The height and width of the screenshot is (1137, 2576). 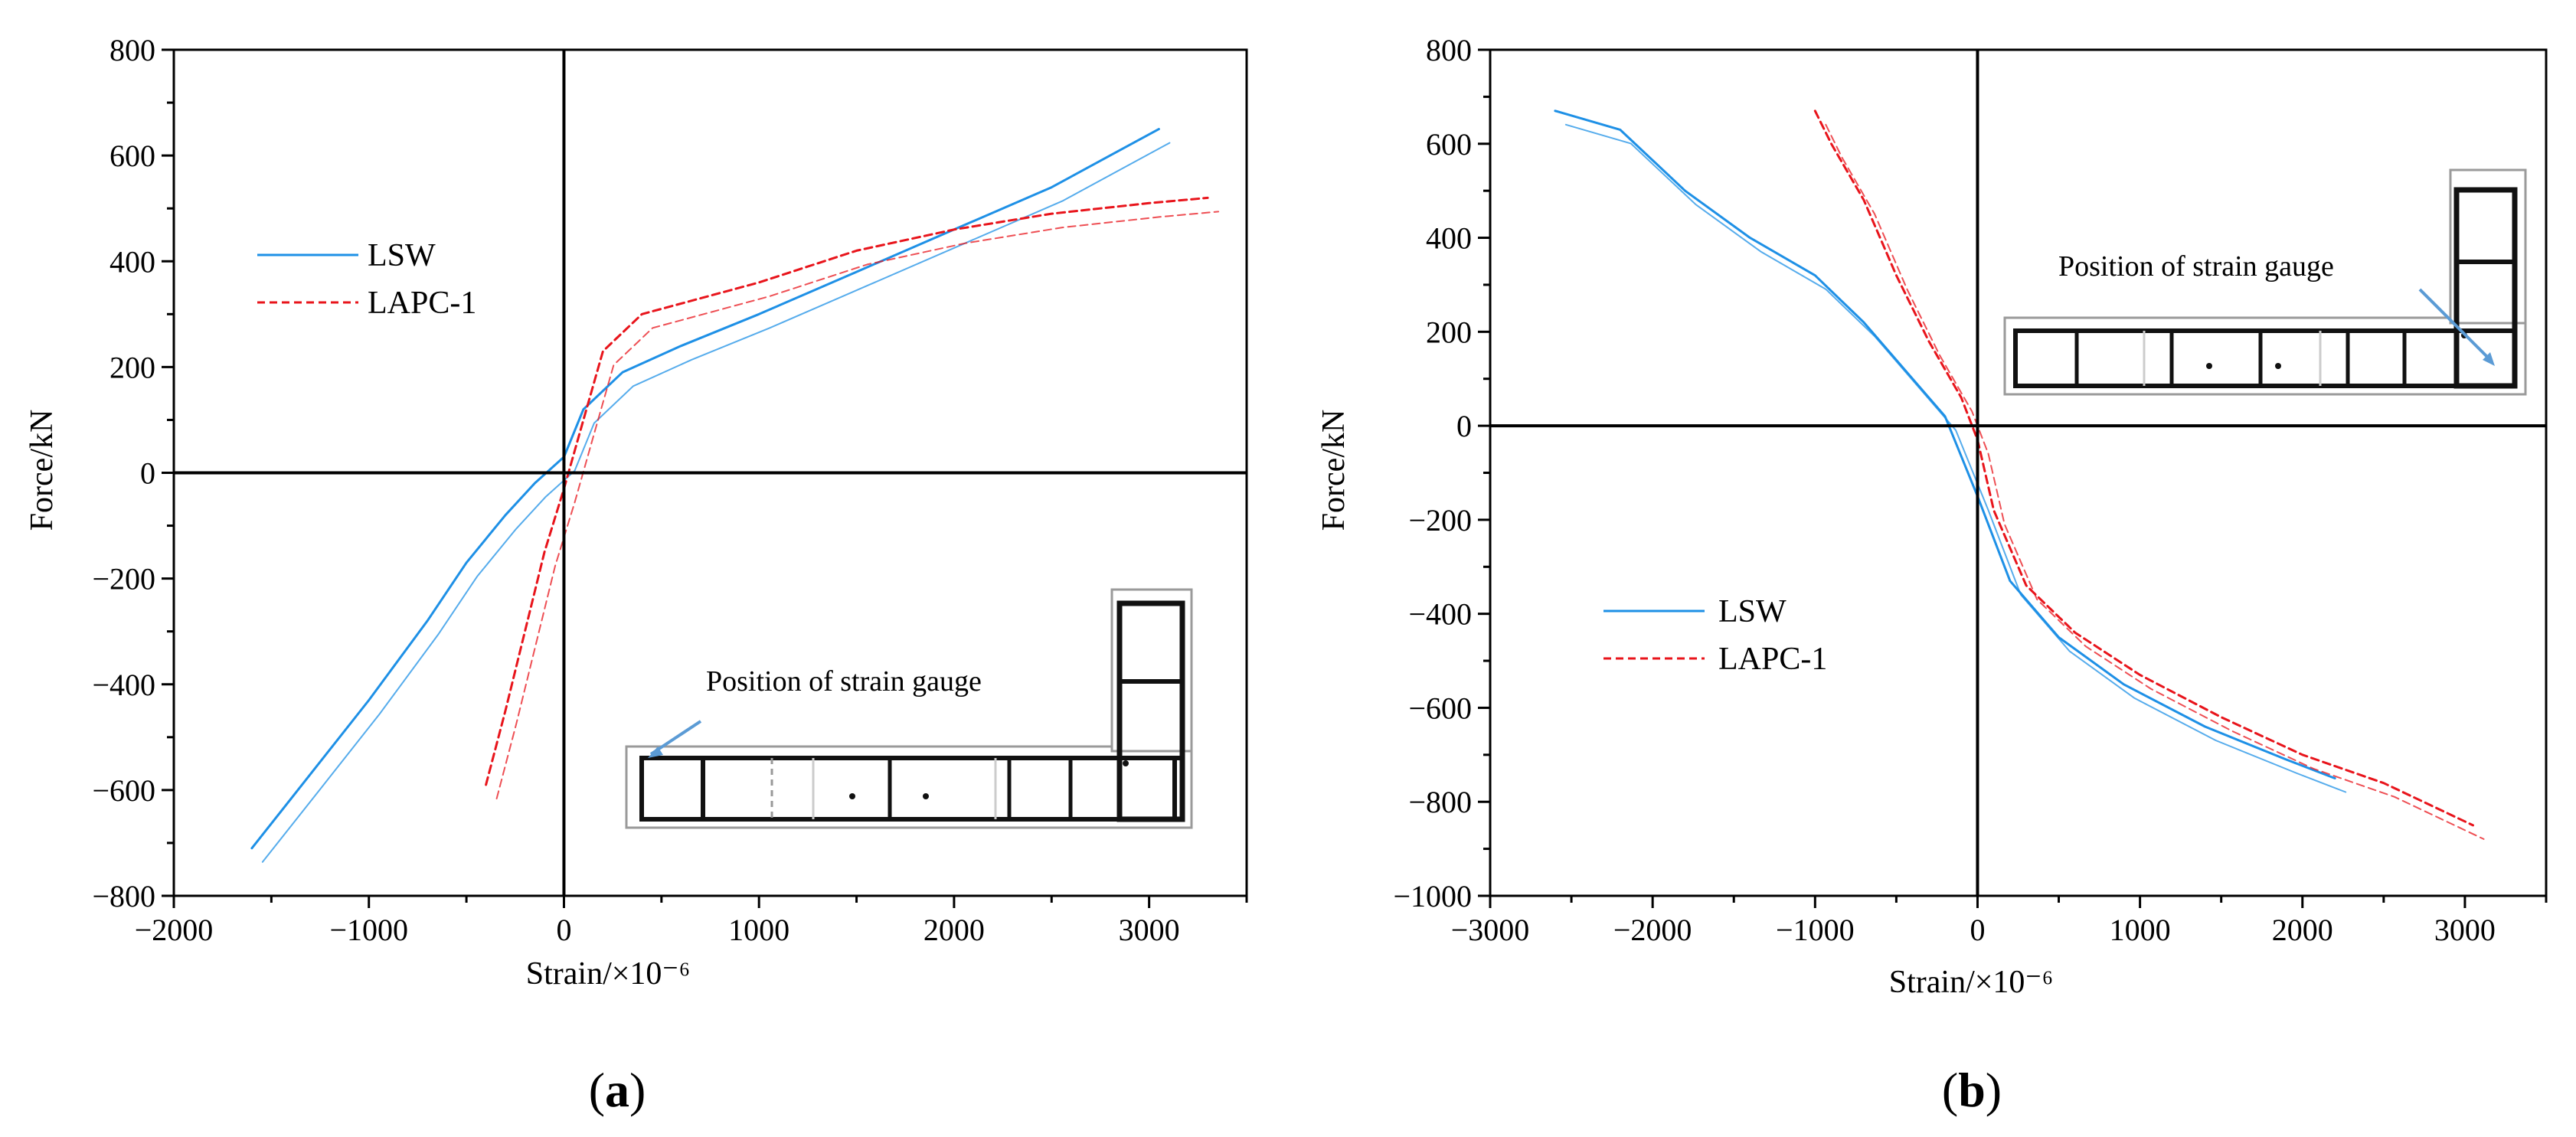 I want to click on chart-b-legend-lsw: LSW, so click(x=1752, y=611).